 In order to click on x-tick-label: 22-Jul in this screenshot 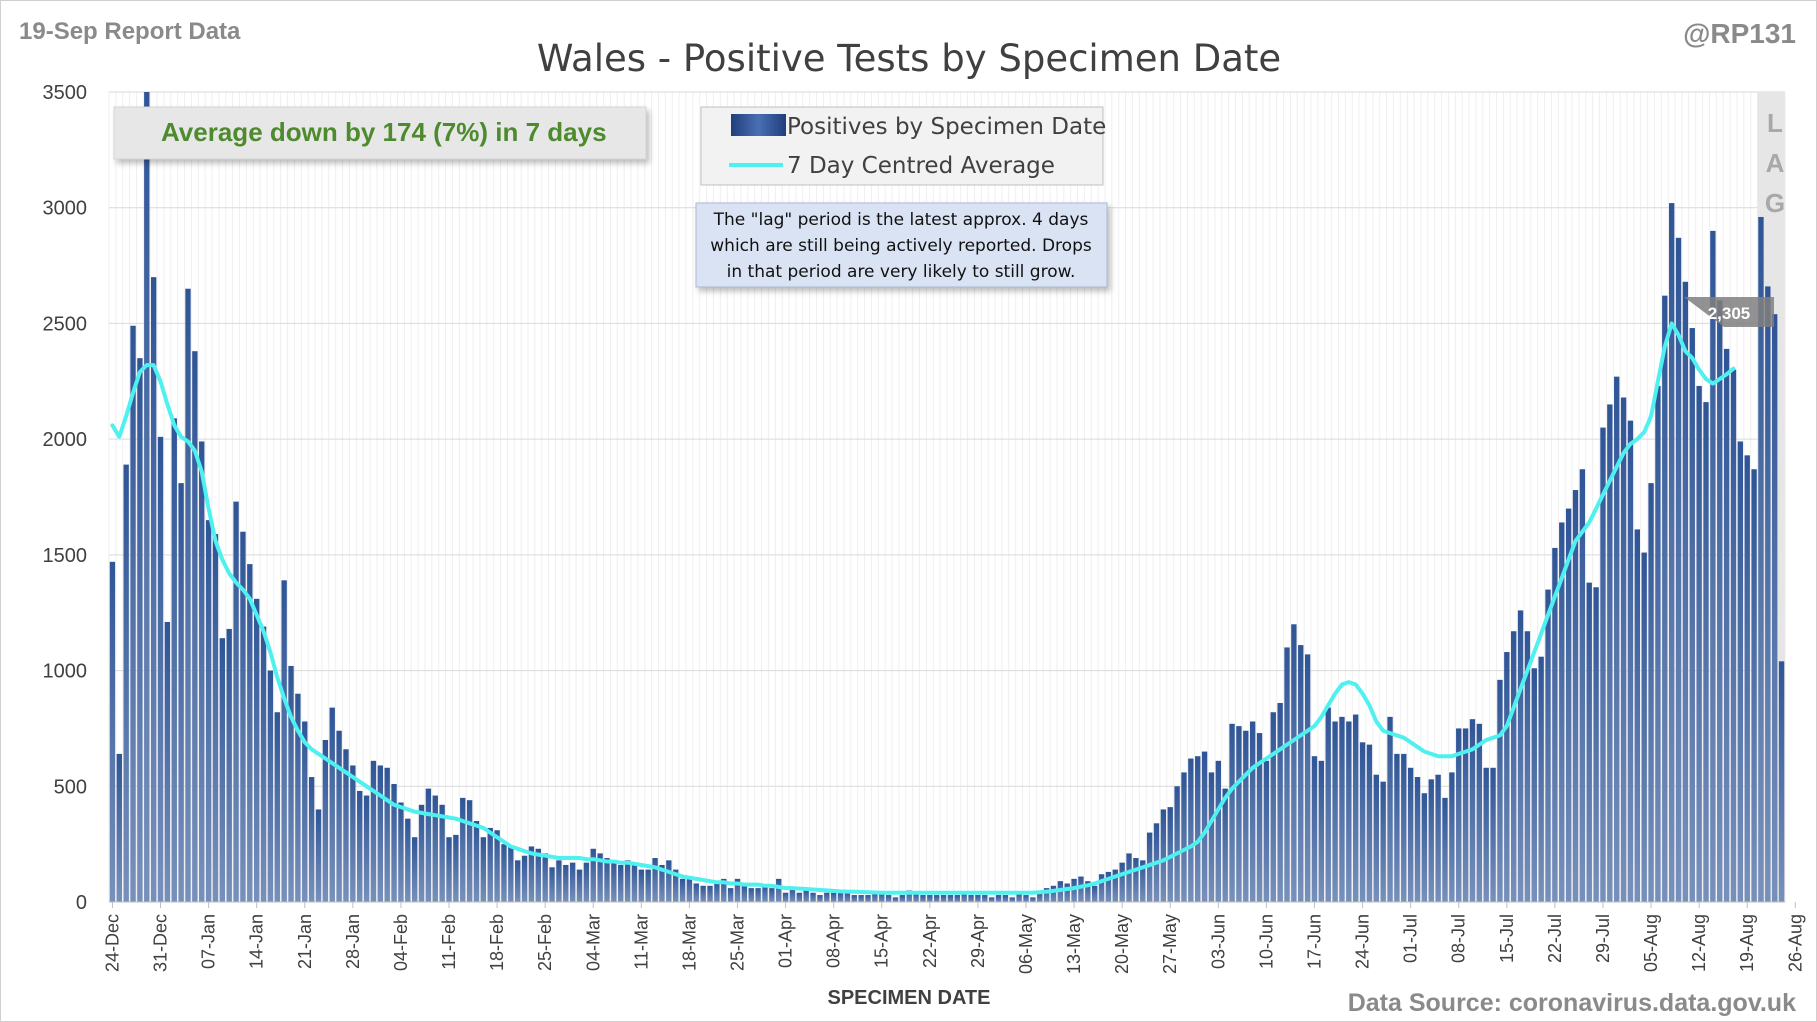, I will do `click(1555, 938)`.